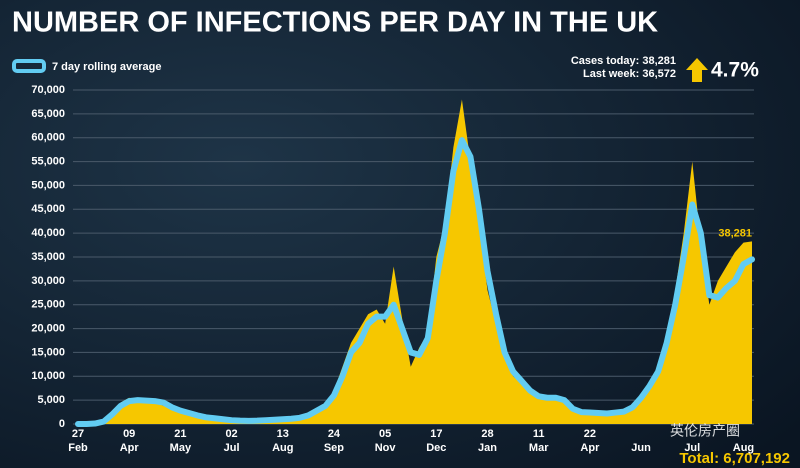  What do you see at coordinates (231, 434) in the screenshot?
I see `x-tick-day: 02` at bounding box center [231, 434].